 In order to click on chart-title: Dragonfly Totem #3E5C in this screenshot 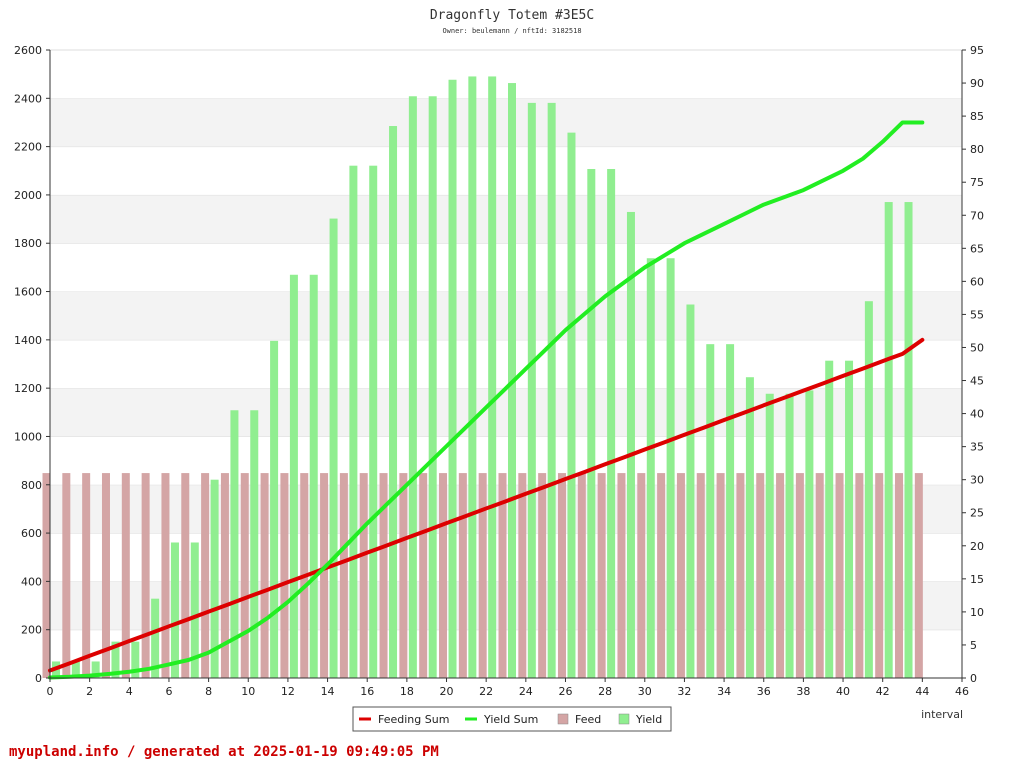, I will do `click(512, 15)`.